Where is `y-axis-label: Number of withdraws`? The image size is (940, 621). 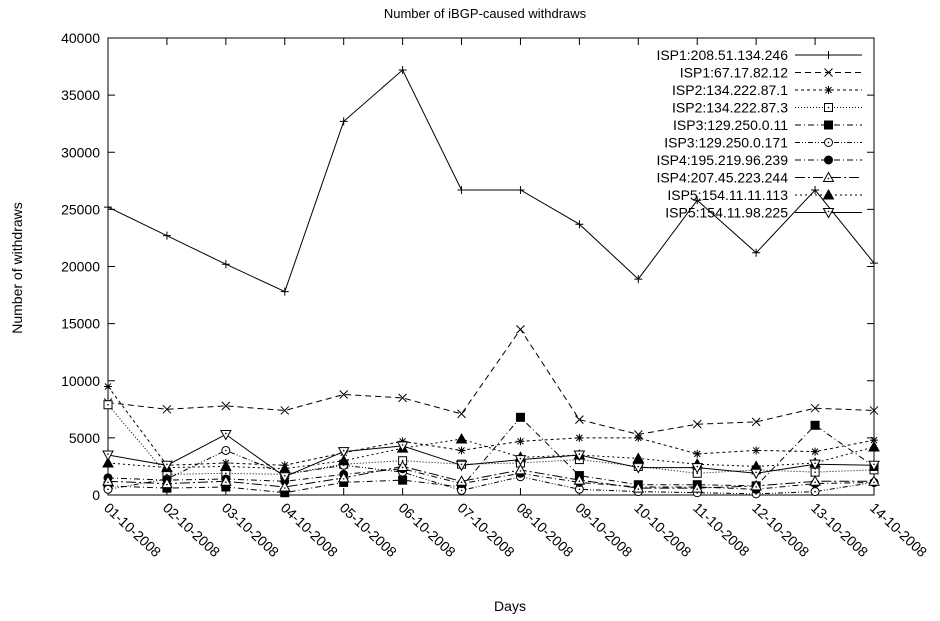 y-axis-label: Number of withdraws is located at coordinates (17, 268).